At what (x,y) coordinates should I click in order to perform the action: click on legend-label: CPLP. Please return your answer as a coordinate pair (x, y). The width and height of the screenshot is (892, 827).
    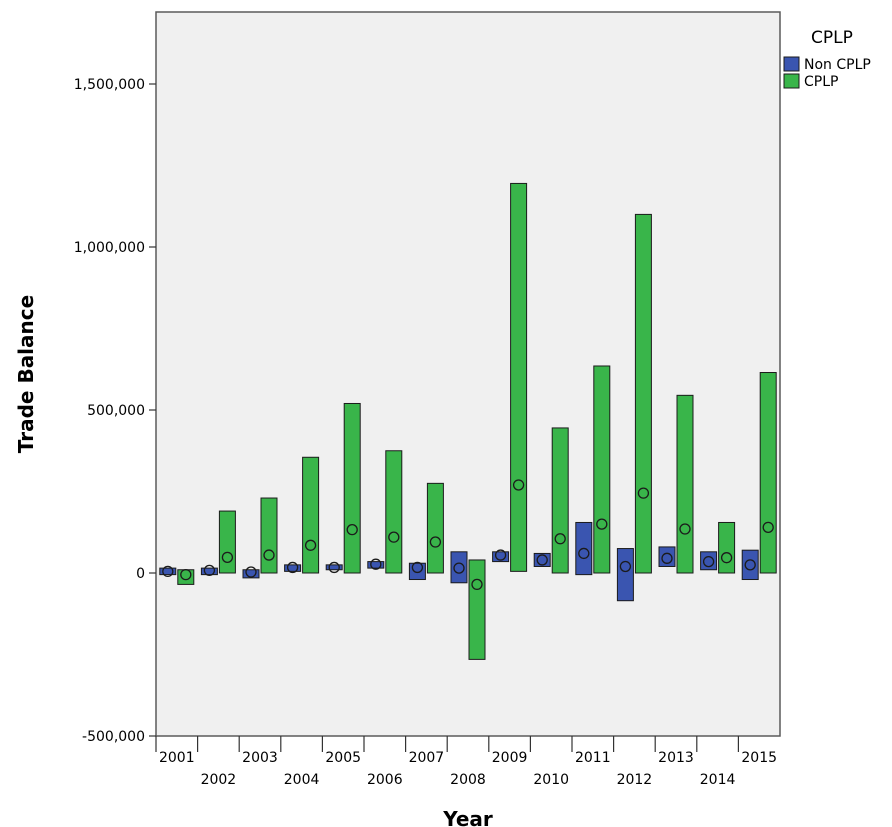
    Looking at the image, I should click on (821, 82).